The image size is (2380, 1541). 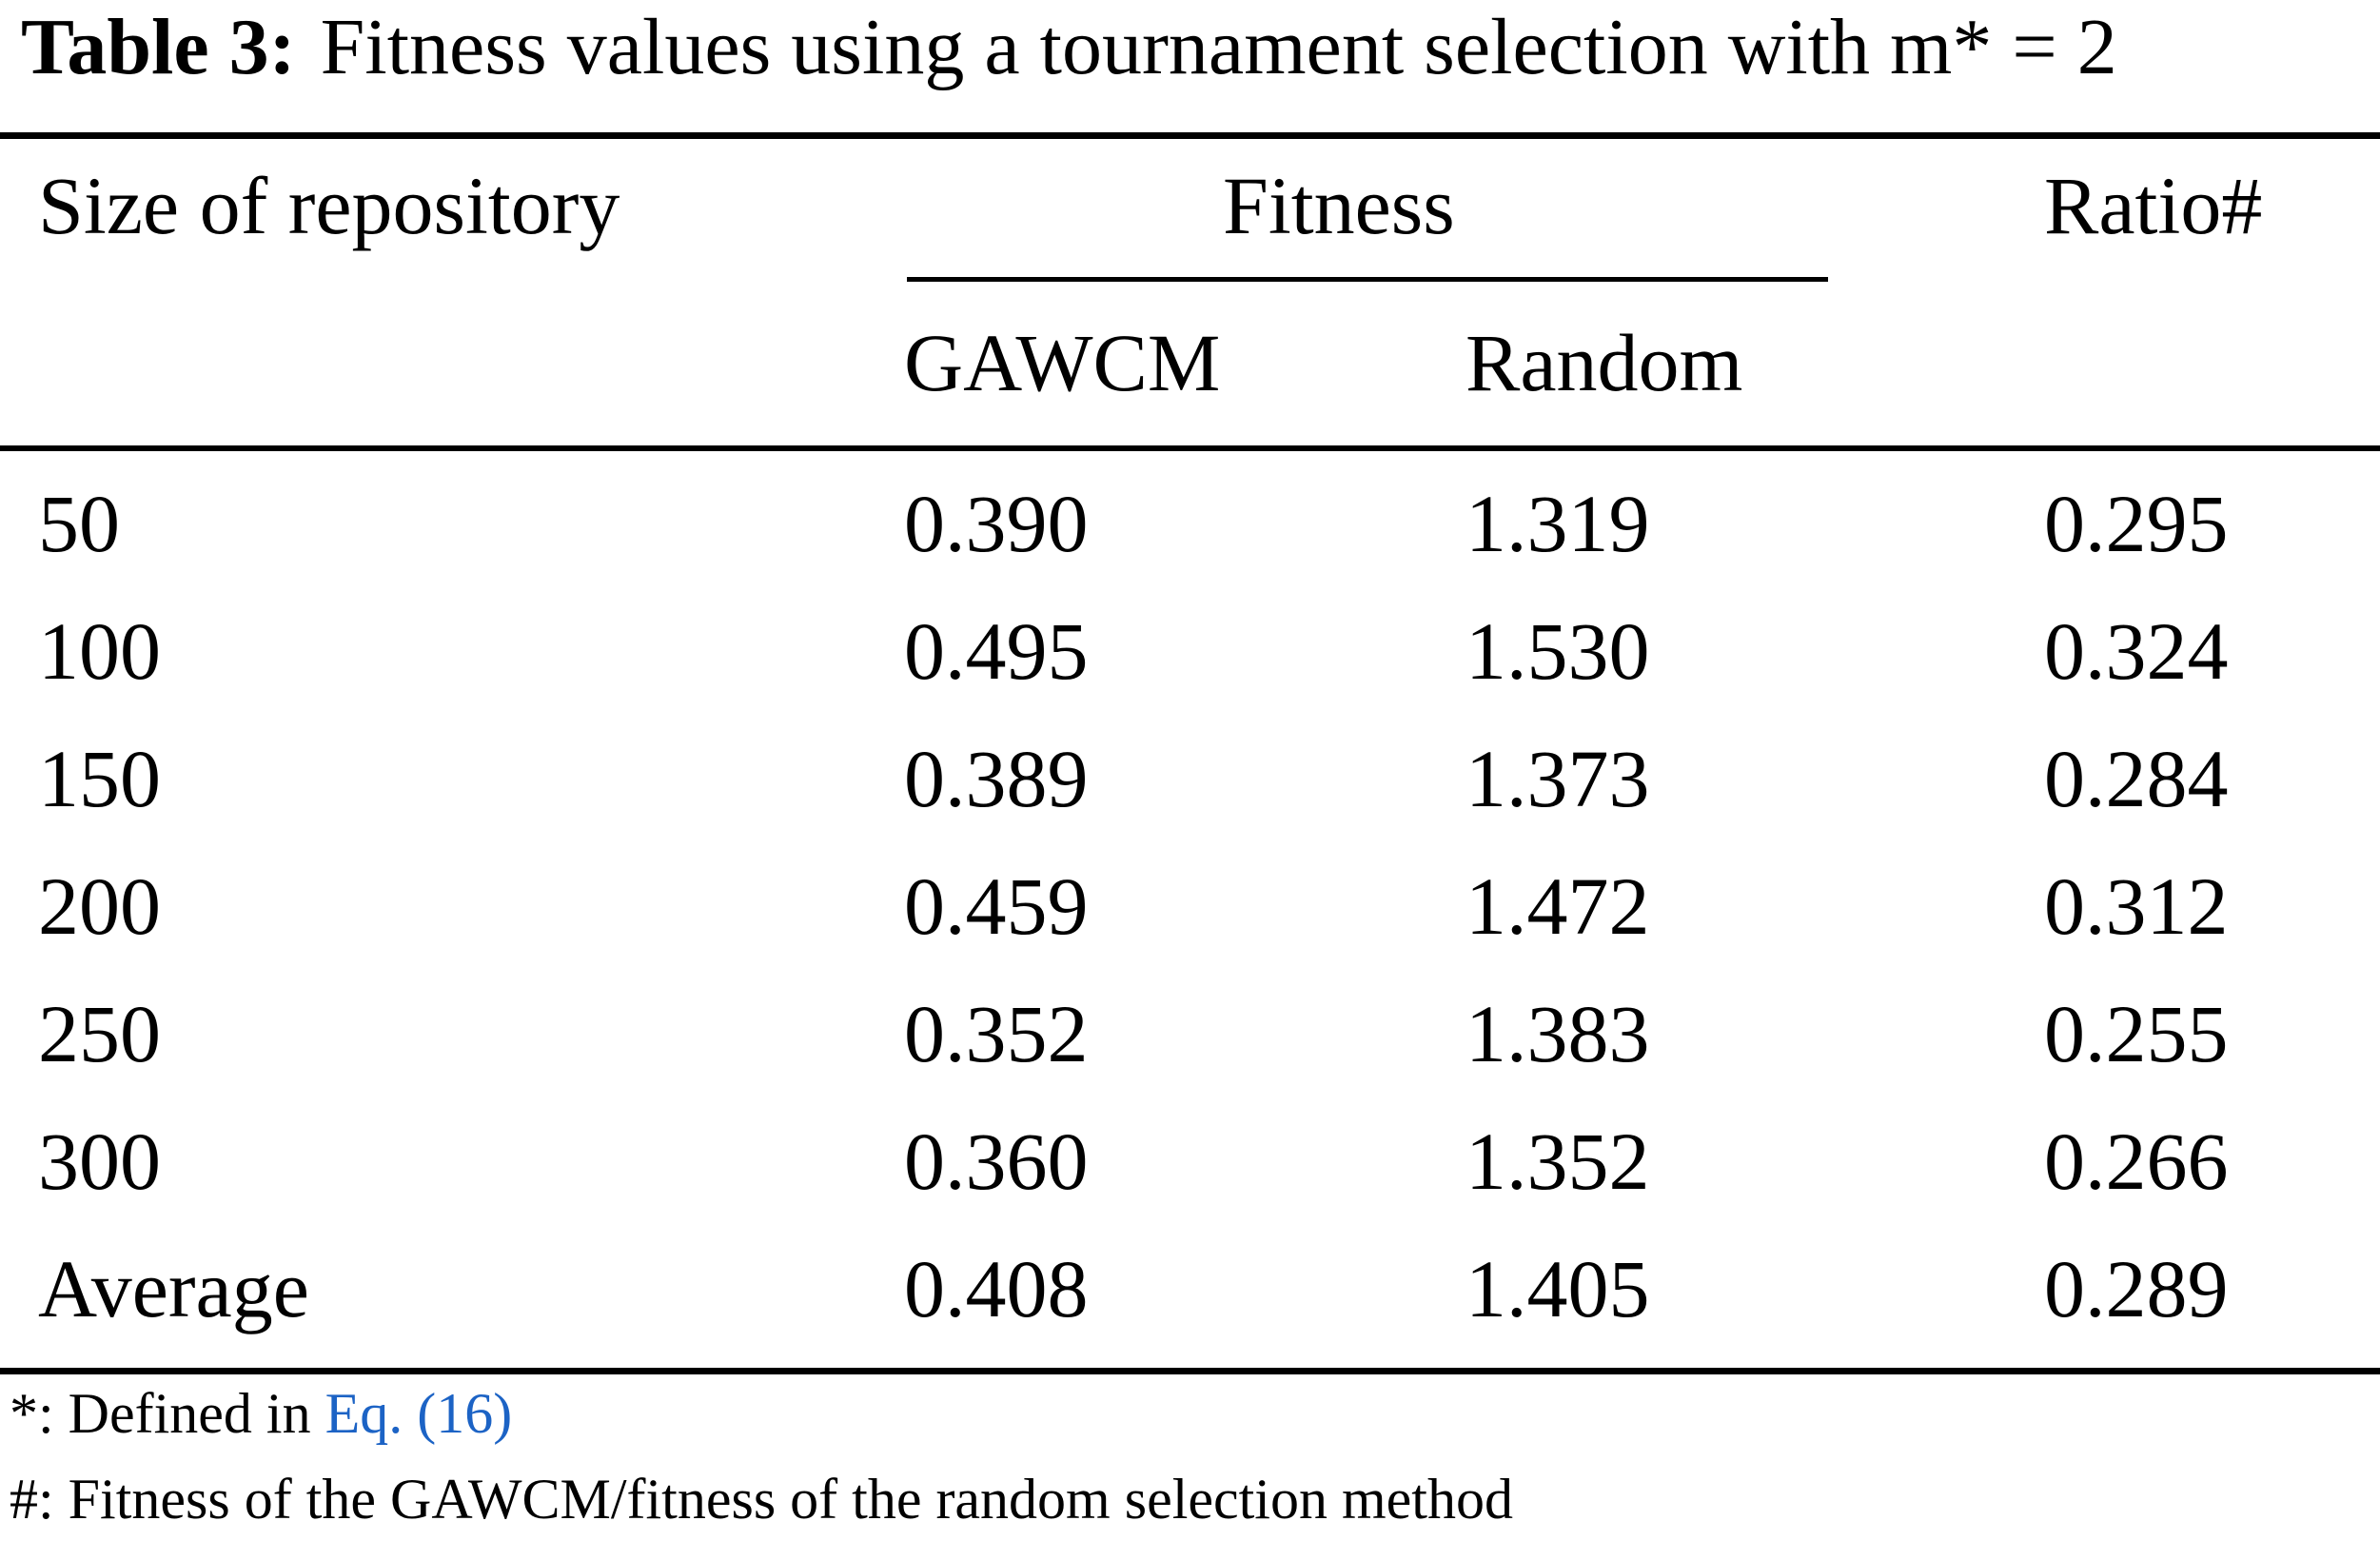 What do you see at coordinates (2153, 206) in the screenshot?
I see `col-header-ratio: Ratio#` at bounding box center [2153, 206].